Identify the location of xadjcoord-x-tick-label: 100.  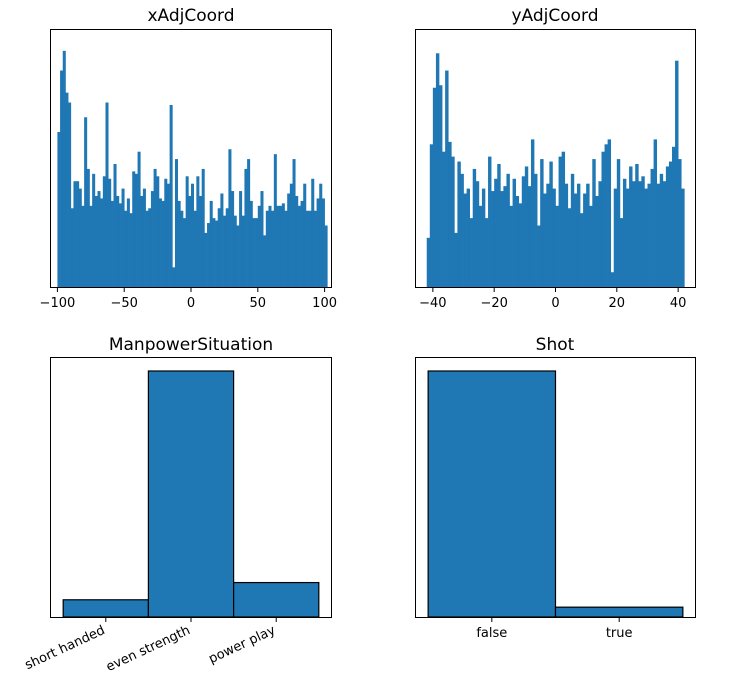
(324, 303).